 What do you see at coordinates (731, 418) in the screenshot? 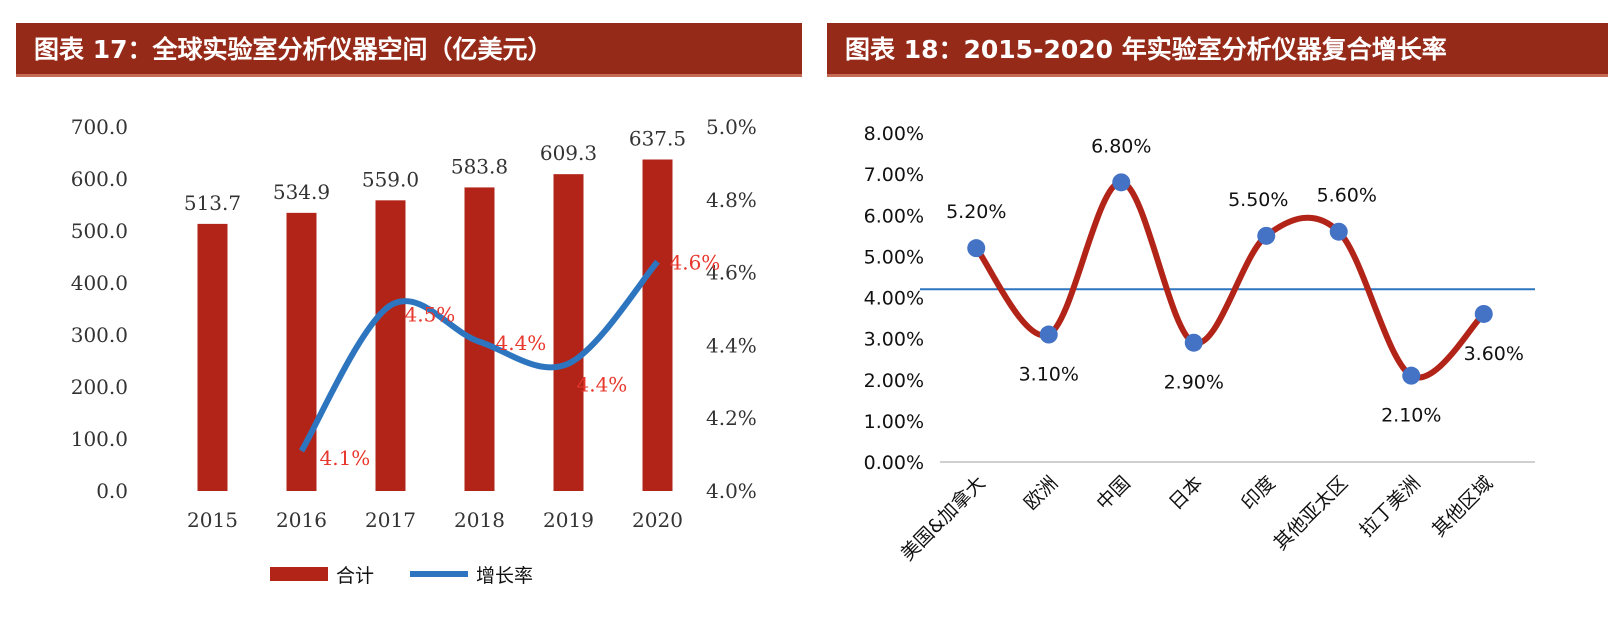
I see `right-axis-tick: 4.2%` at bounding box center [731, 418].